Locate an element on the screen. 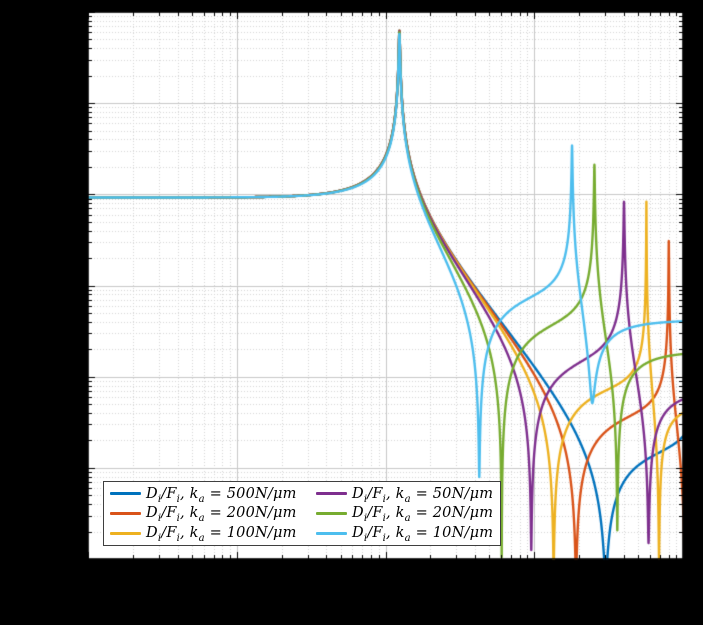 The width and height of the screenshot is (703, 625). legend-entry: Di/Fi, ka = 50N/μm is located at coordinates (406, 494).